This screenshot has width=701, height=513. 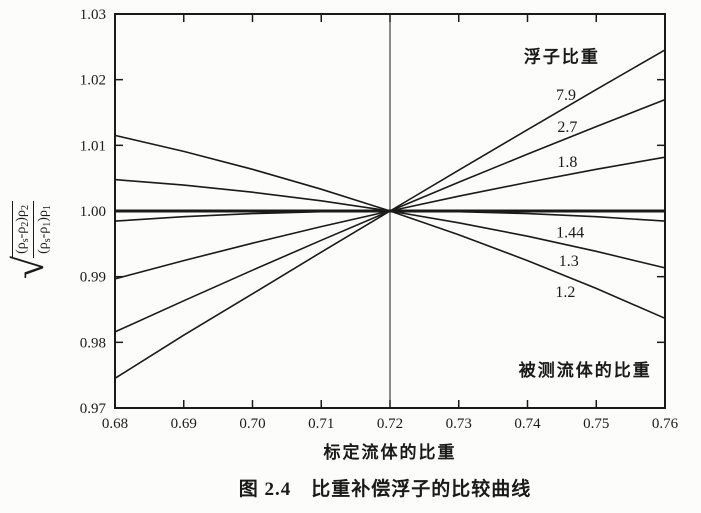 What do you see at coordinates (567, 162) in the screenshot?
I see `series-label-1.8: 1.8` at bounding box center [567, 162].